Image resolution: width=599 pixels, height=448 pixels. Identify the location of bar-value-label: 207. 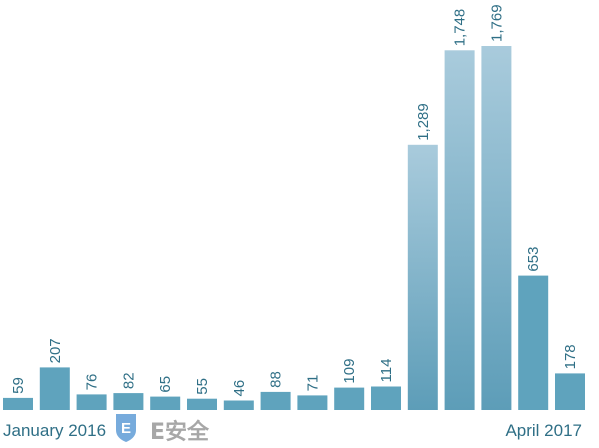
(55, 350).